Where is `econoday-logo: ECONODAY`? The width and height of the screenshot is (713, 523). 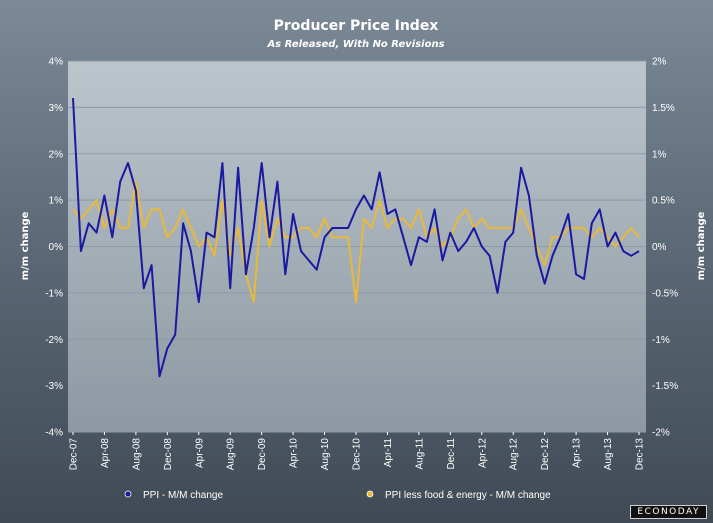
econoday-logo: ECONODAY is located at coordinates (668, 512).